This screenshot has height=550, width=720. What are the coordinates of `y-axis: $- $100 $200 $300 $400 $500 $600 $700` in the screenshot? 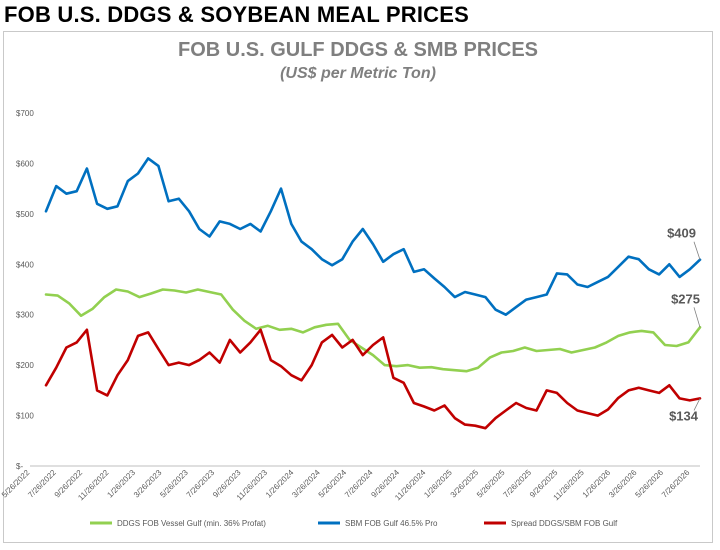 It's located at (25, 290).